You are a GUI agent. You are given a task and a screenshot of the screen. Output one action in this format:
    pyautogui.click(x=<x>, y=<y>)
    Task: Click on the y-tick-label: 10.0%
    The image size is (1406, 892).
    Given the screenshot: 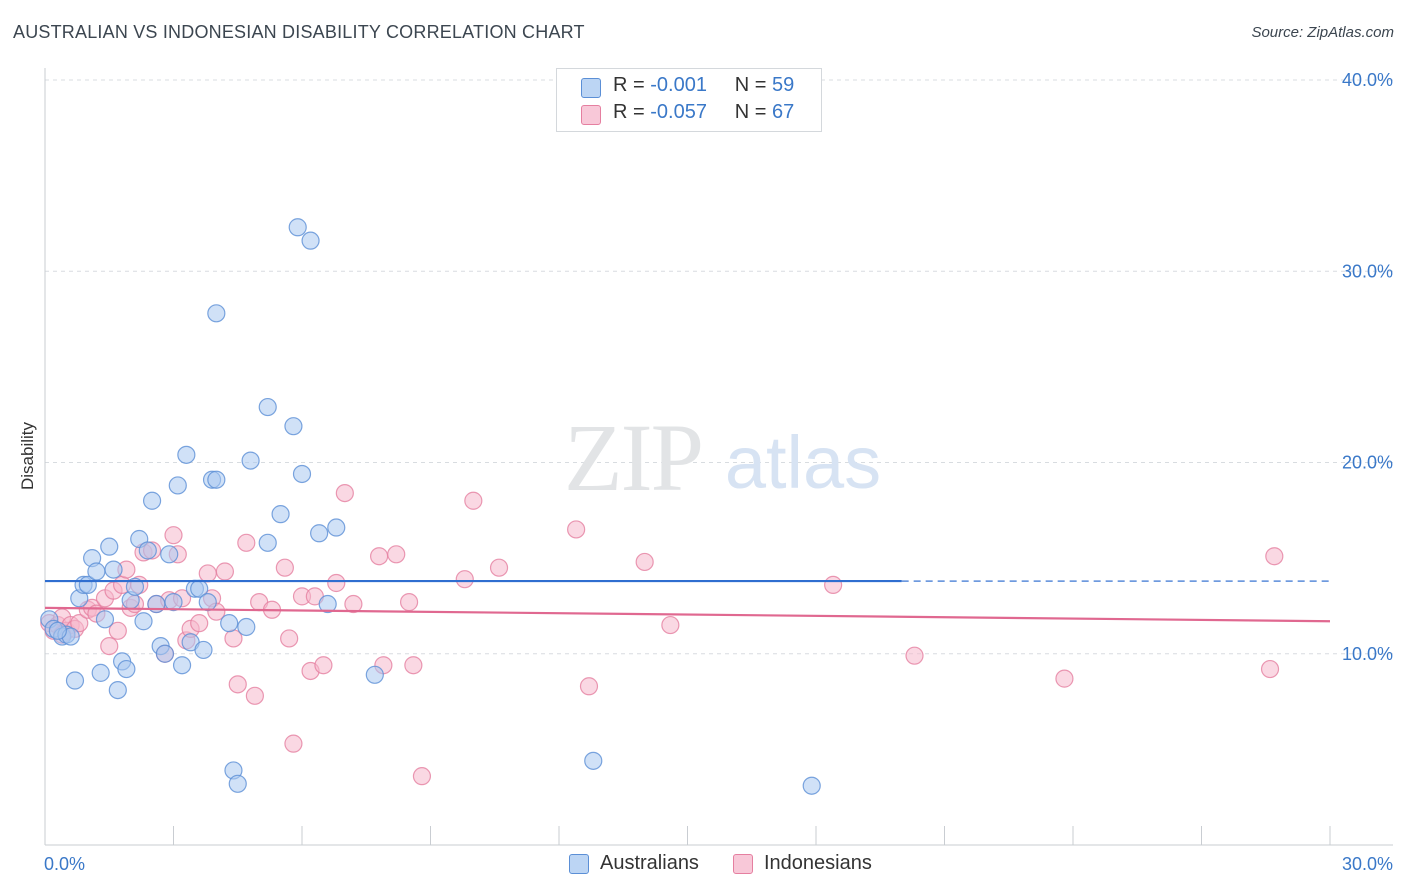 What is the action you would take?
    pyautogui.click(x=1367, y=654)
    